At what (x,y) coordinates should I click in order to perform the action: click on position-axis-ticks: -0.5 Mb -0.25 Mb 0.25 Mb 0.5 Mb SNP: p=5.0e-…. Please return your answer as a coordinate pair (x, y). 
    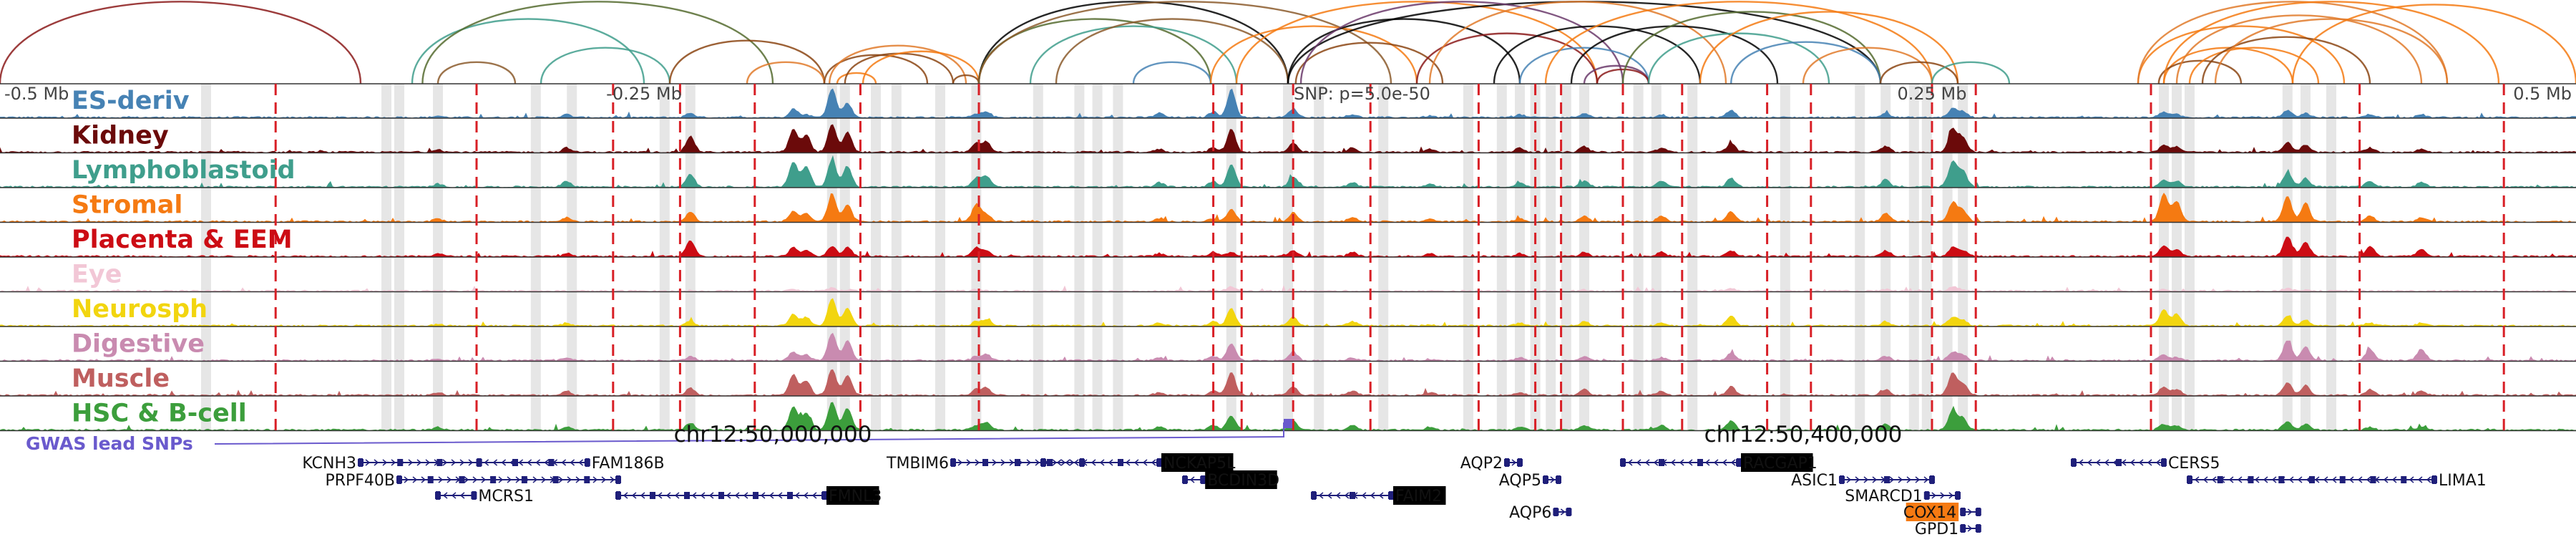
    Looking at the image, I should click on (1288, 94).